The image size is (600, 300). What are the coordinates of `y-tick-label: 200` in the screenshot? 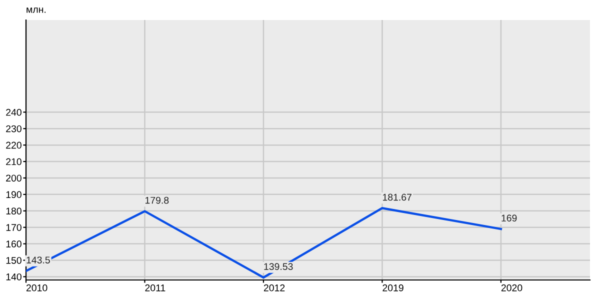 It's located at (14, 178).